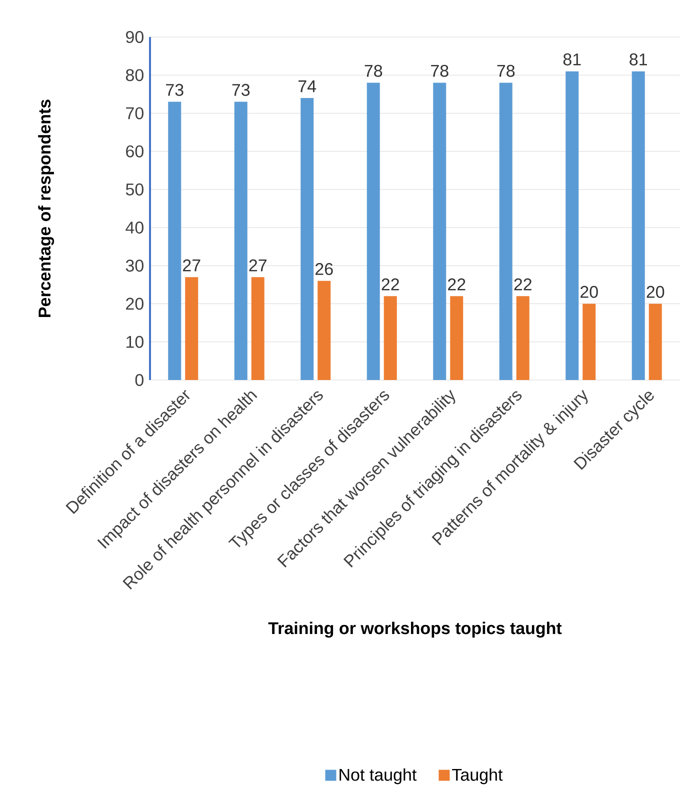 The width and height of the screenshot is (692, 793). I want to click on legend-label: Not taught, so click(378, 776).